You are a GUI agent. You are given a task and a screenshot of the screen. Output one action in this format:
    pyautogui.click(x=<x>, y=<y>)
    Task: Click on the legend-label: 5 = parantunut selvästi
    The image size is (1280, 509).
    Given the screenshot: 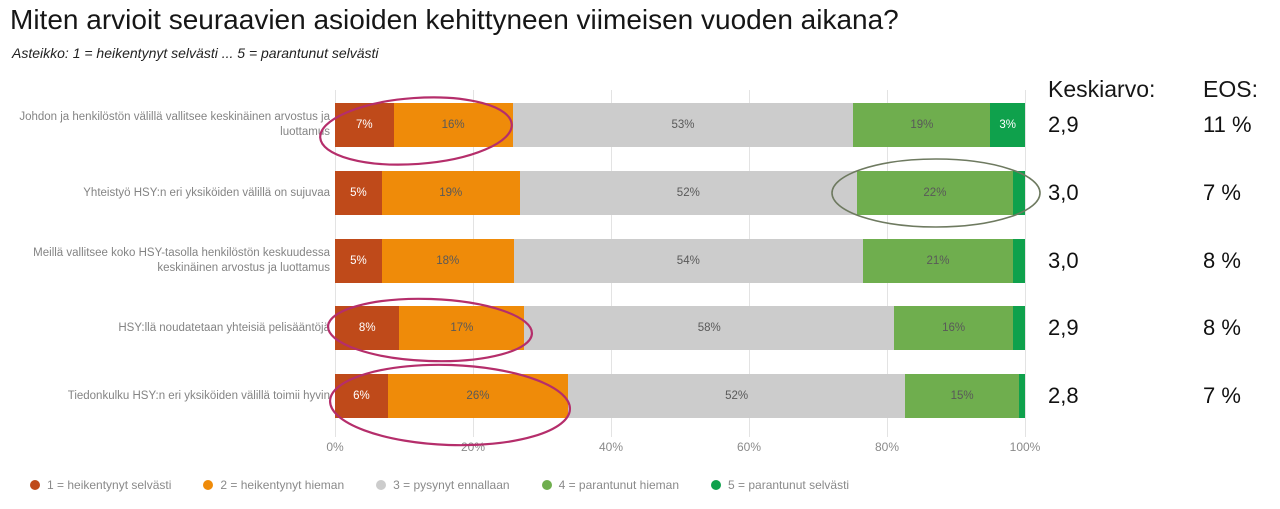 What is the action you would take?
    pyautogui.click(x=789, y=485)
    